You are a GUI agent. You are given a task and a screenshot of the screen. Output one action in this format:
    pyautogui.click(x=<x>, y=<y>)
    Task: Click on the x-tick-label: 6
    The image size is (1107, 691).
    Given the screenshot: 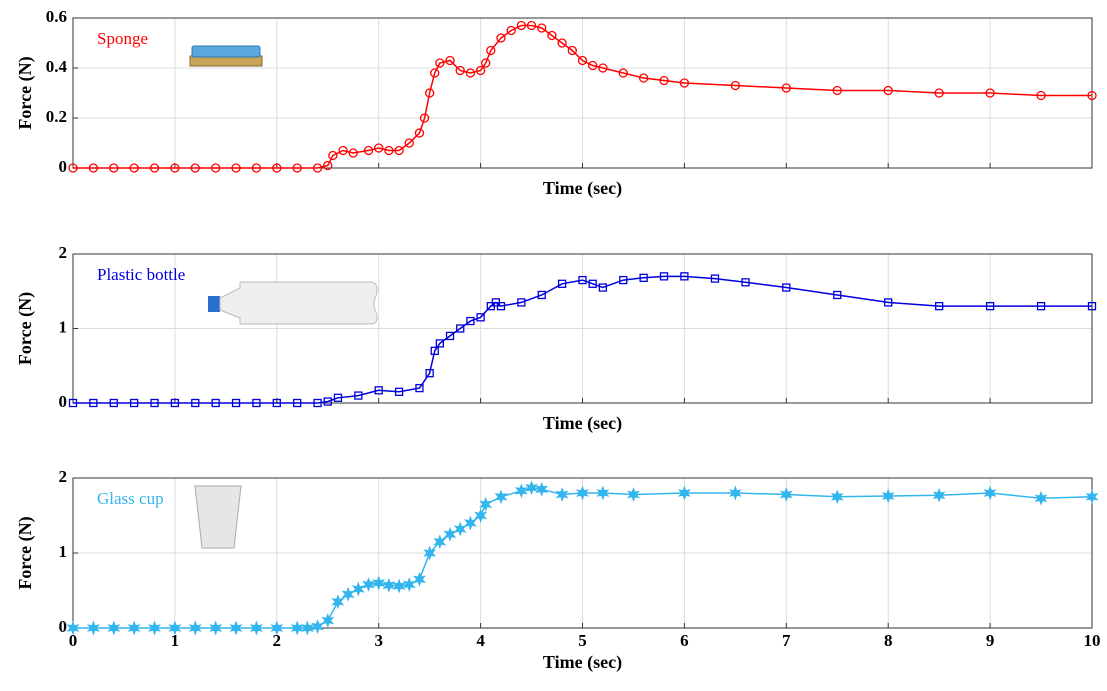 What is the action you would take?
    pyautogui.click(x=684, y=640)
    